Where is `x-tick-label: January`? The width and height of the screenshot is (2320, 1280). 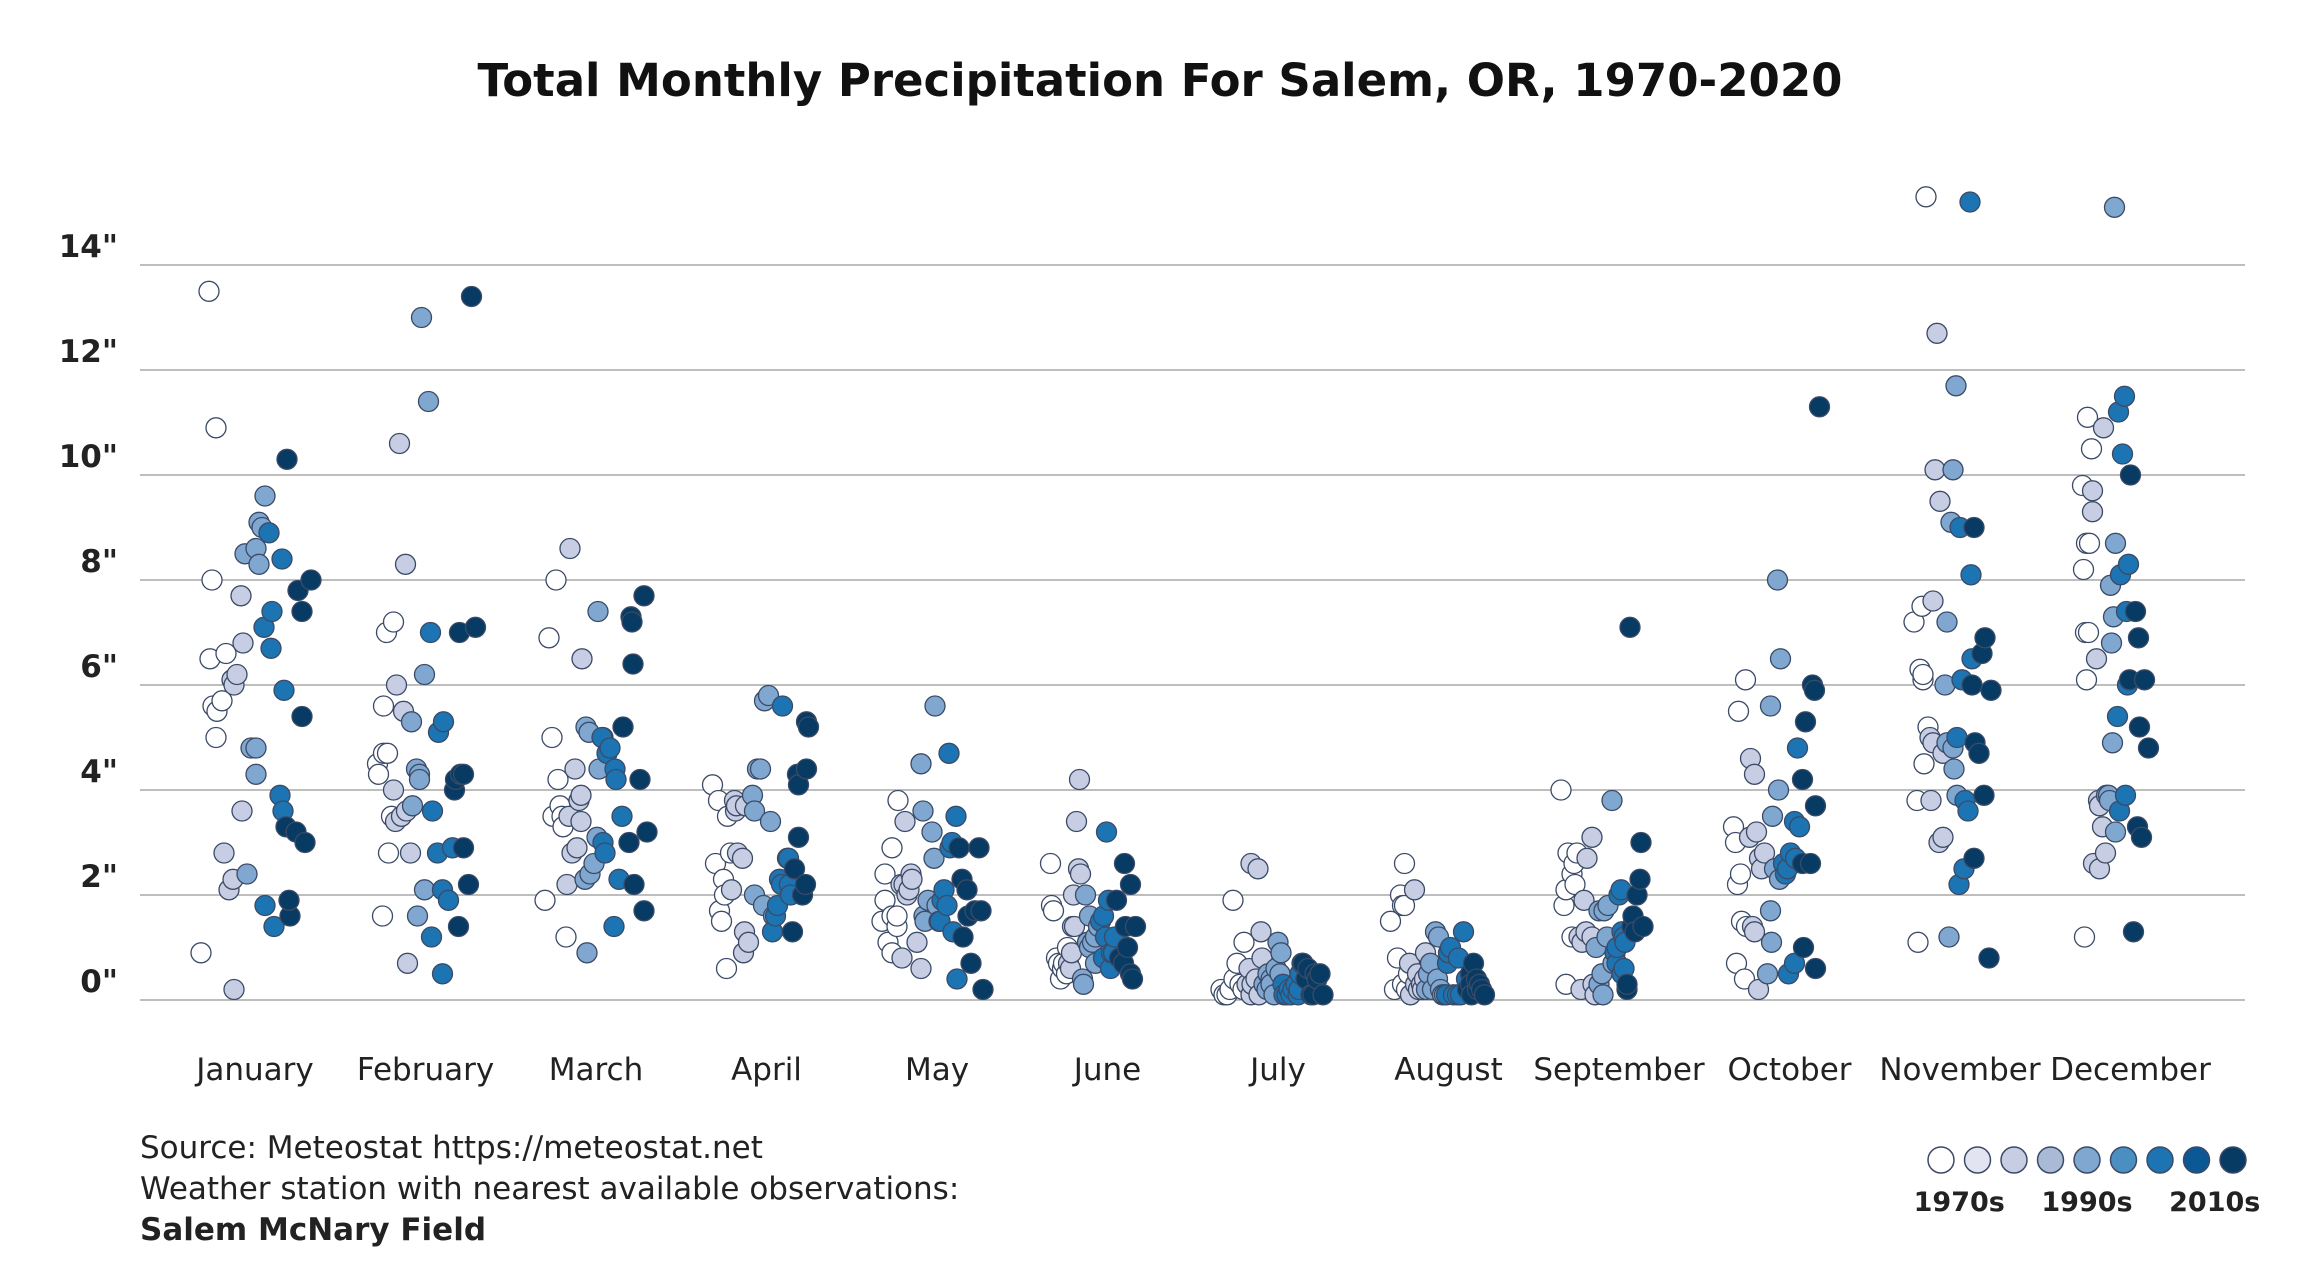 x-tick-label: January is located at coordinates (254, 1070).